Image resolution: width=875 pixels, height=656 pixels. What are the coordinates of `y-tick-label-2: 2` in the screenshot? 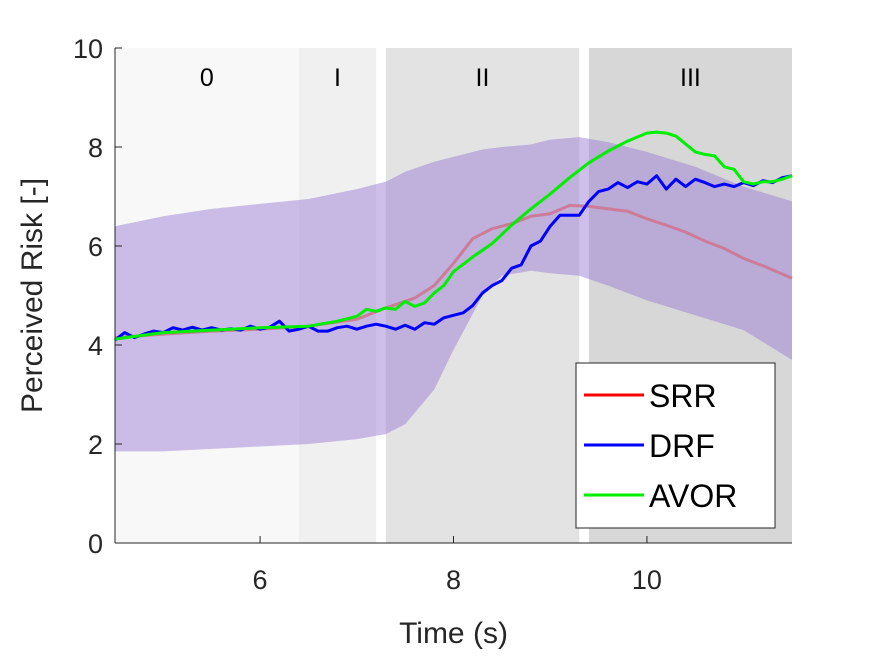 It's located at (95, 445).